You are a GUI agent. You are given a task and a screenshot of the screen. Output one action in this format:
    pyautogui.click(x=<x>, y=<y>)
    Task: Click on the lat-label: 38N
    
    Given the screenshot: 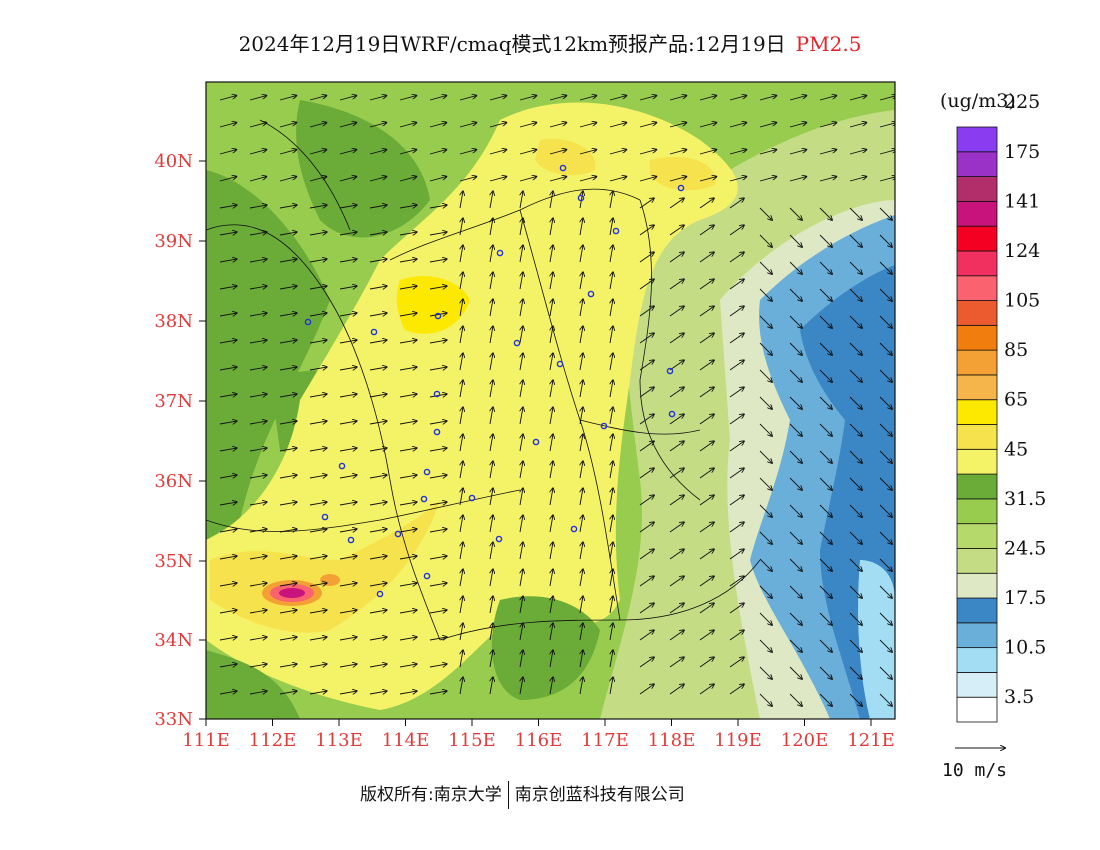 What is the action you would take?
    pyautogui.click(x=173, y=321)
    